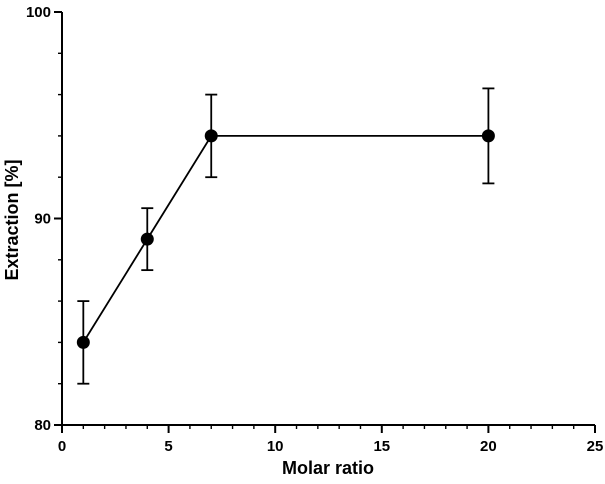 This screenshot has height=484, width=605. Describe the element at coordinates (488, 446) in the screenshot. I see `x-tick-label: 20` at that location.